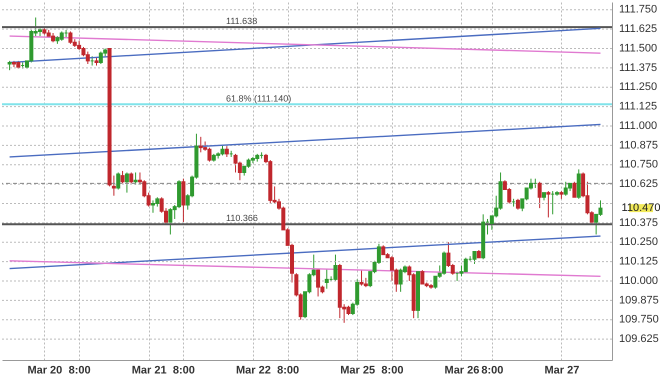  What do you see at coordinates (638, 280) in the screenshot?
I see `y-tick-label: 110.000` at bounding box center [638, 280].